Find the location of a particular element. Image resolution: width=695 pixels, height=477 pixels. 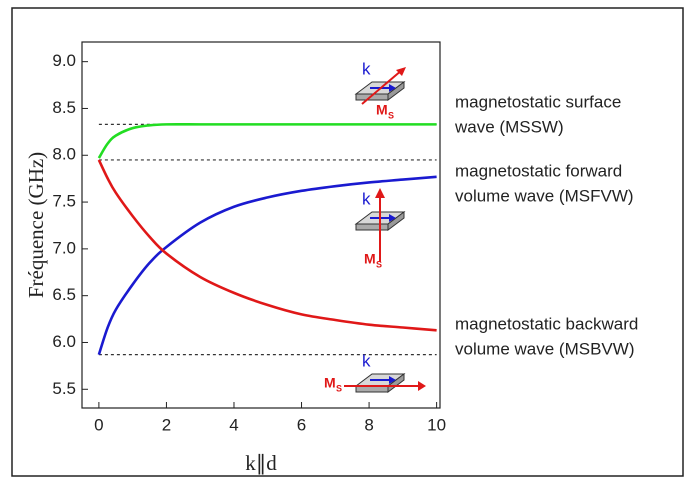

y-tick-label: 9.0 is located at coordinates (64, 60).